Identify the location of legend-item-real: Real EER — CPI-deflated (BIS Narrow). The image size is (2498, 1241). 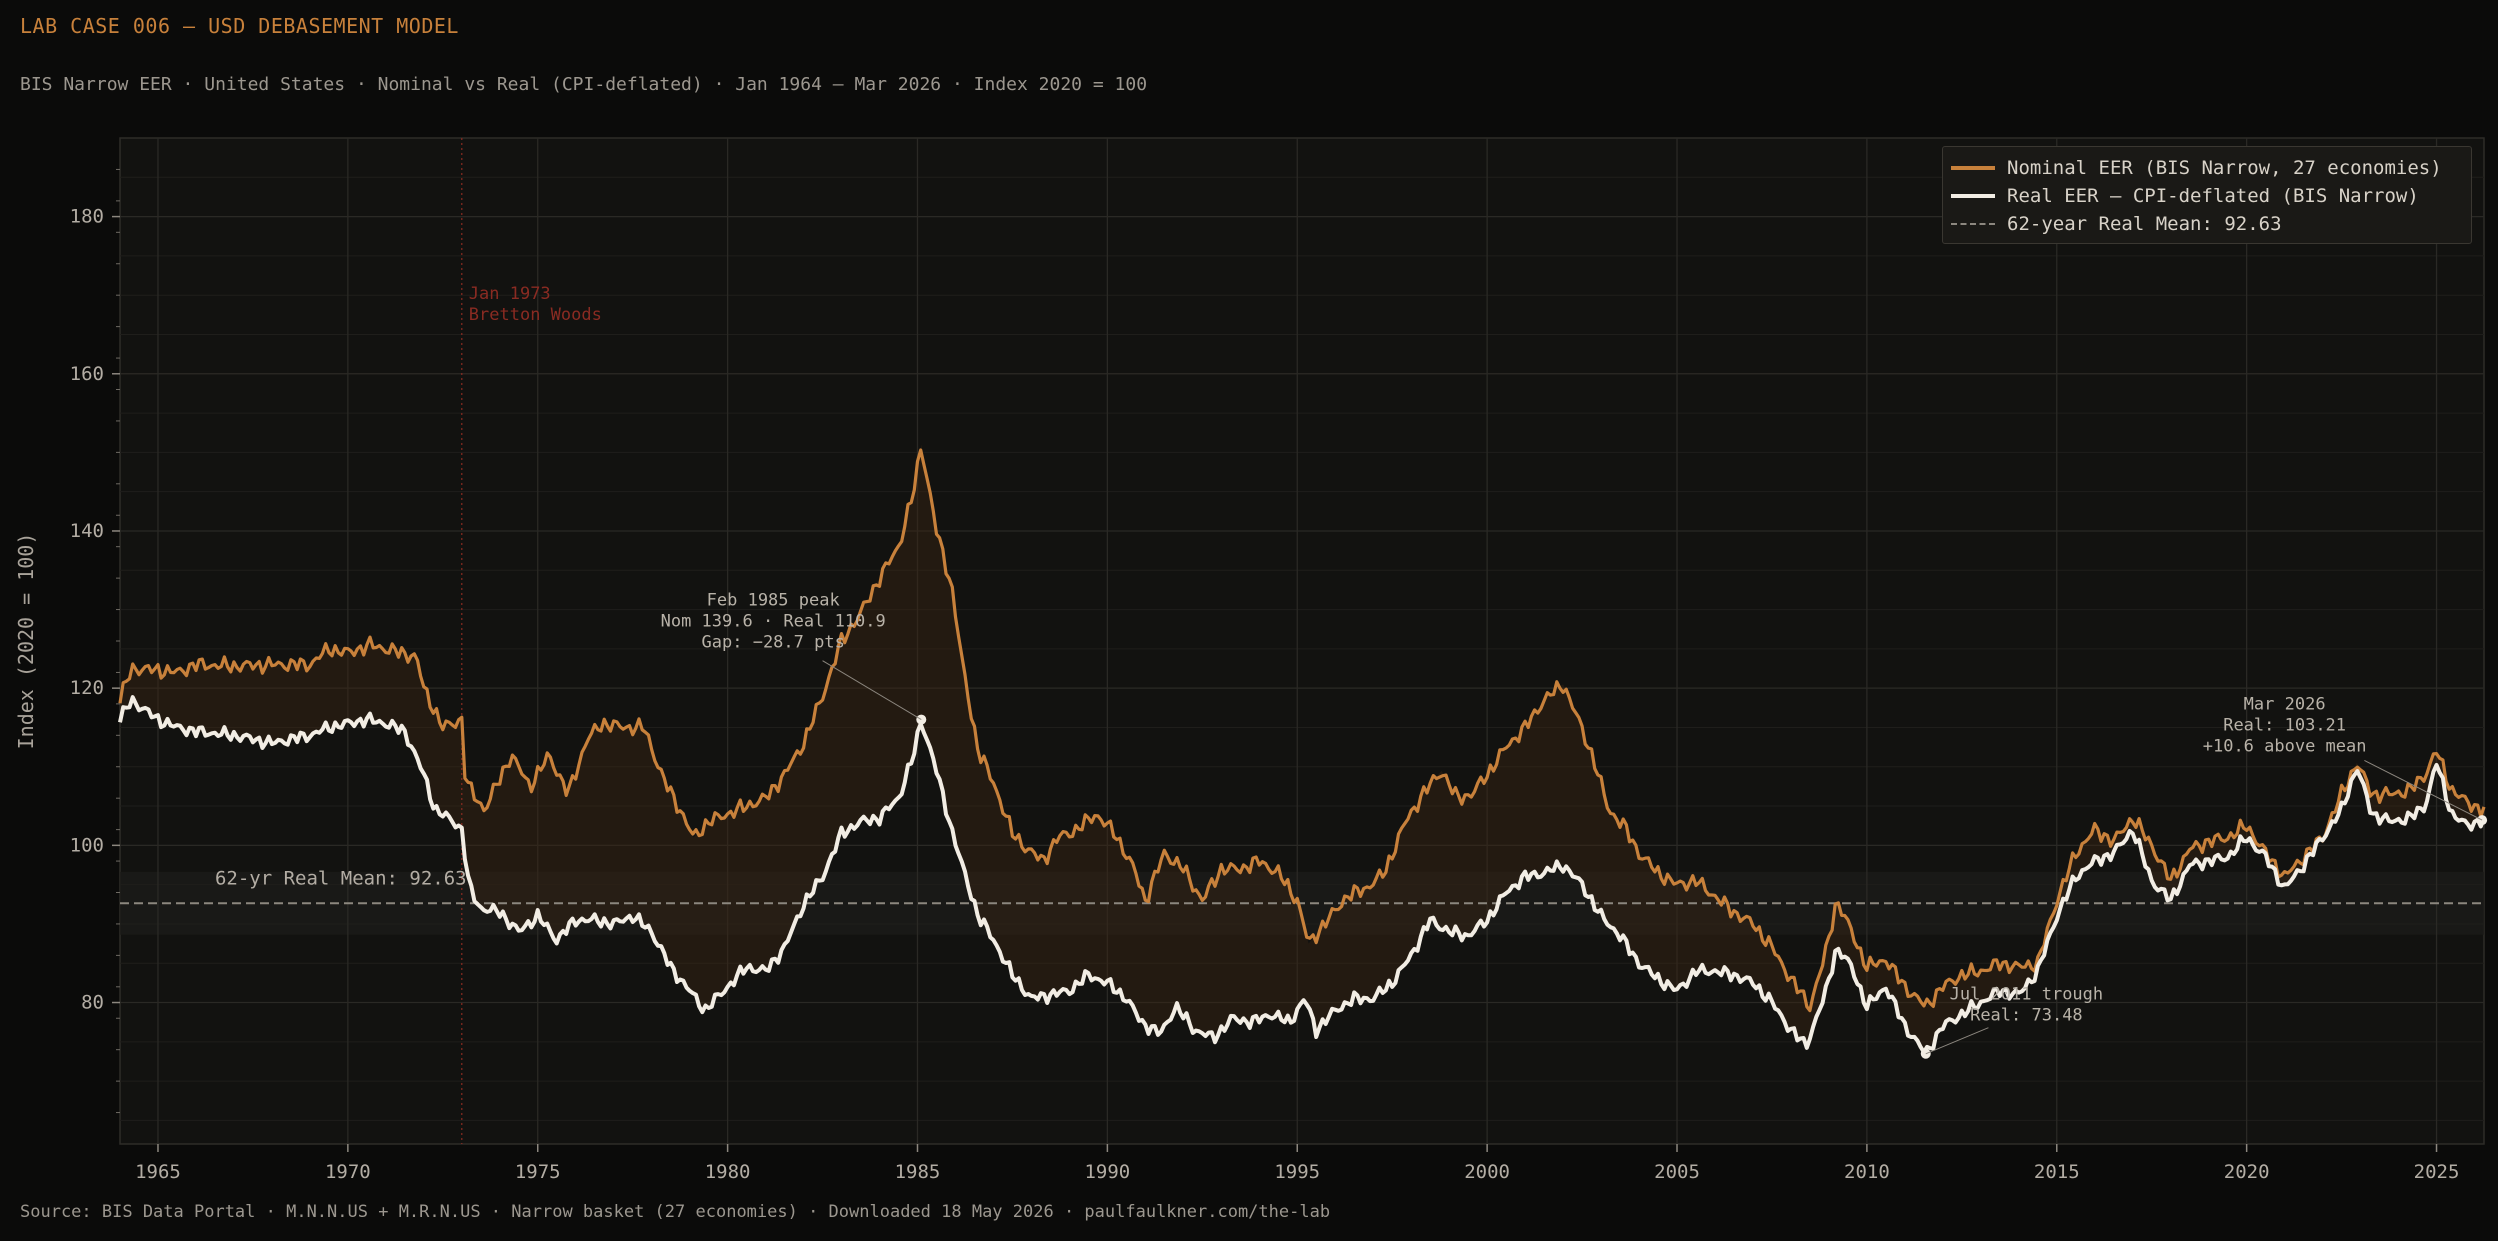
(2185, 196).